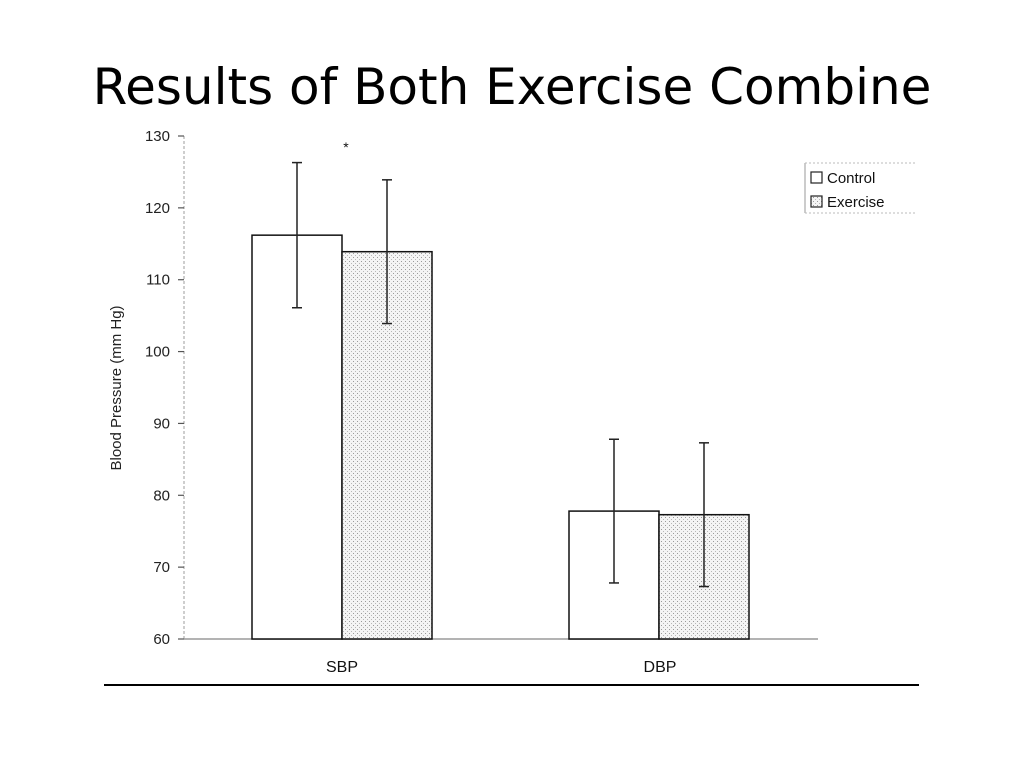 The width and height of the screenshot is (1024, 768). What do you see at coordinates (851, 178) in the screenshot?
I see `legend-label-control: Control` at bounding box center [851, 178].